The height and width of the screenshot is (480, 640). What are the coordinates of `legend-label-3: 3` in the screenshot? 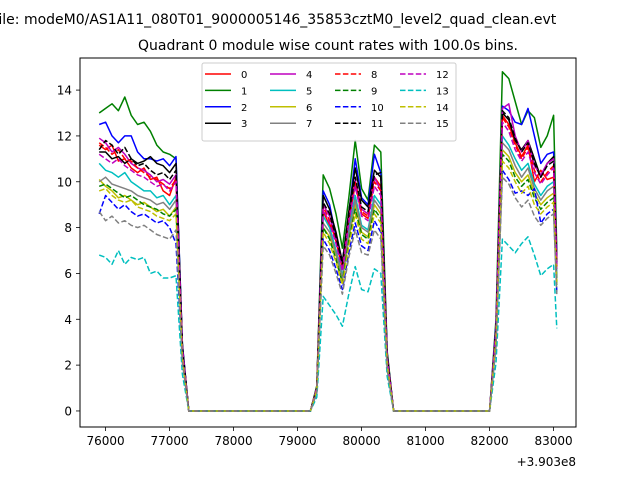 It's located at (244, 124).